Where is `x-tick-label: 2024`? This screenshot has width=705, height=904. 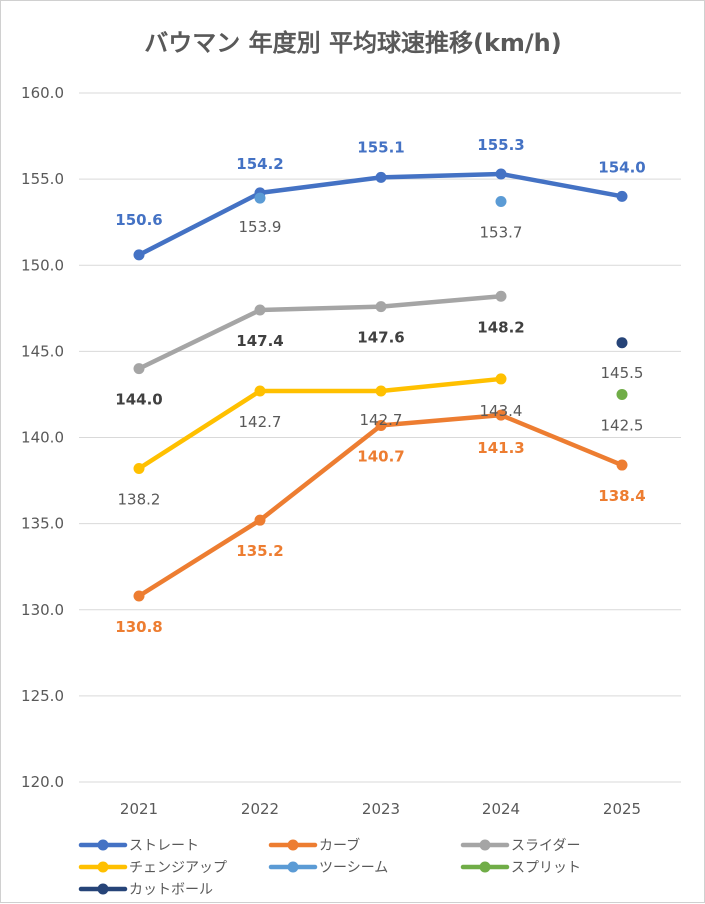 x-tick-label: 2024 is located at coordinates (501, 809).